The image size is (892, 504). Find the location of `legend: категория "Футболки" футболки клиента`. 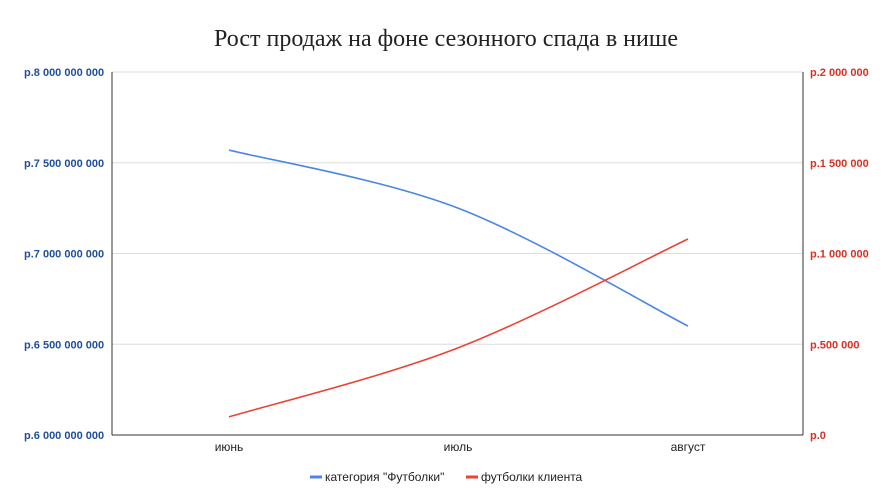

legend: категория "Футболки" футболки клиента is located at coordinates (446, 477).